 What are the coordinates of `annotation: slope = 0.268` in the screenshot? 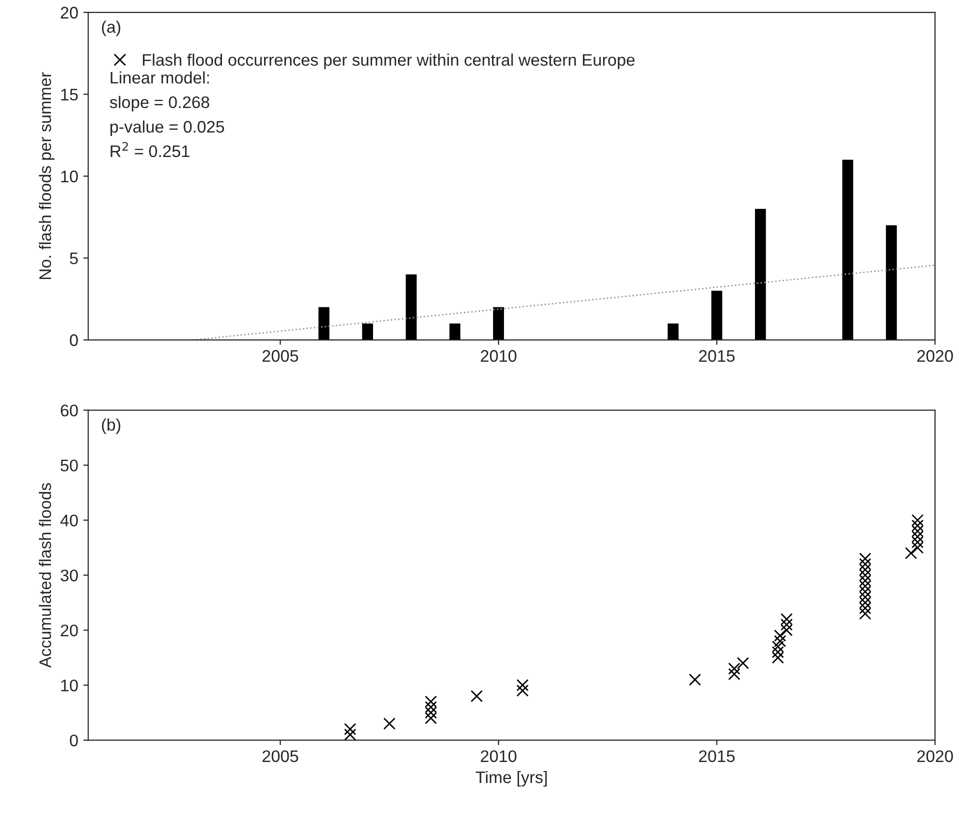 It's located at (160, 104).